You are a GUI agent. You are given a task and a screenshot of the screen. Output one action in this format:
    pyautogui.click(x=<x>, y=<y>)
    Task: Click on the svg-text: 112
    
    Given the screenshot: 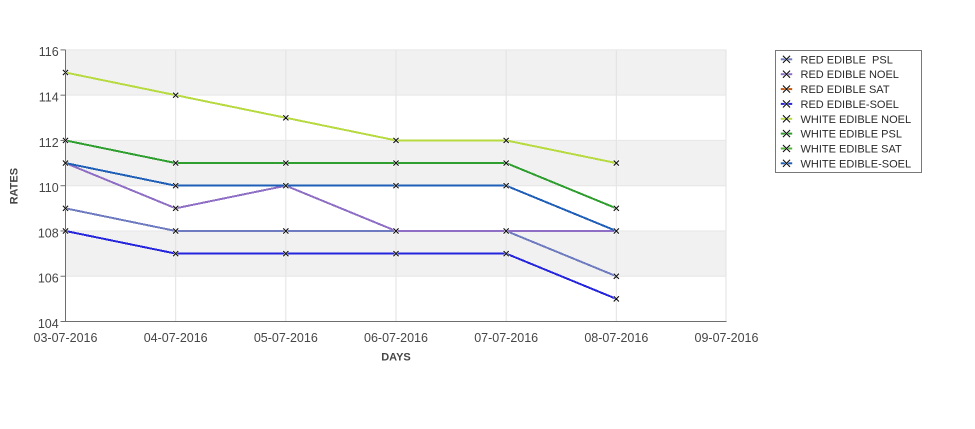 What is the action you would take?
    pyautogui.click(x=49, y=143)
    